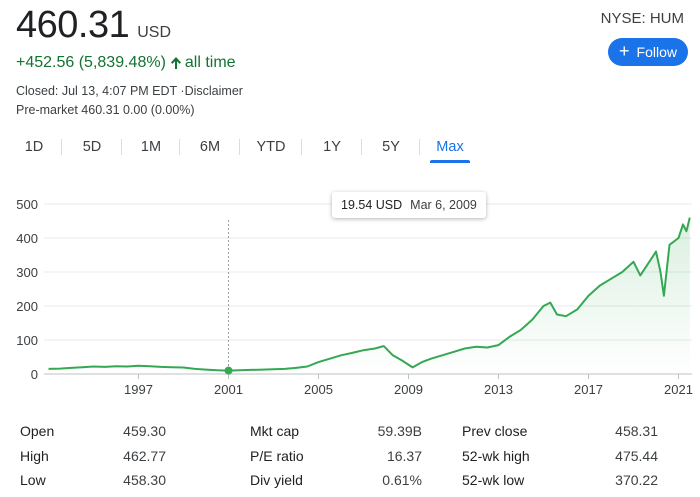 This screenshot has height=497, width=700. I want to click on x-tick-label: 1997, so click(138, 389).